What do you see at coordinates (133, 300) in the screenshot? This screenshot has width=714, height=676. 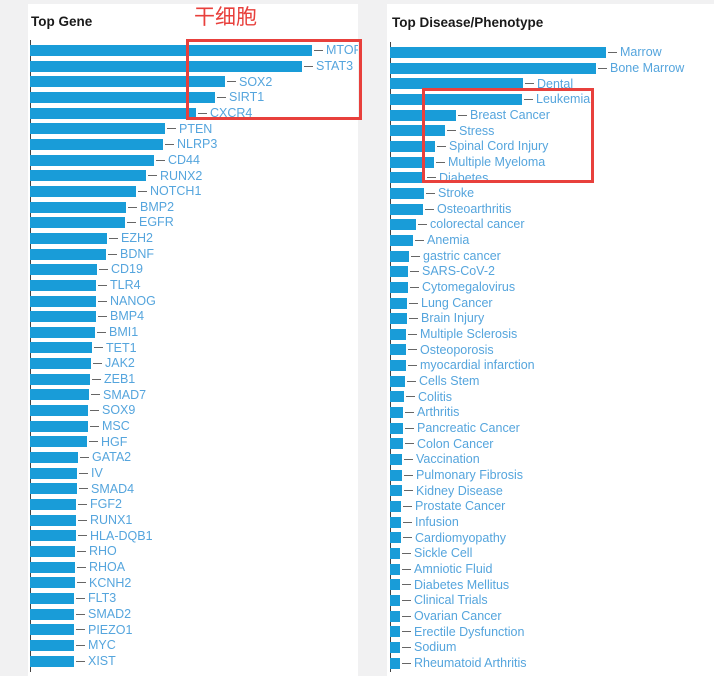 I see `bar-label: NANOG` at bounding box center [133, 300].